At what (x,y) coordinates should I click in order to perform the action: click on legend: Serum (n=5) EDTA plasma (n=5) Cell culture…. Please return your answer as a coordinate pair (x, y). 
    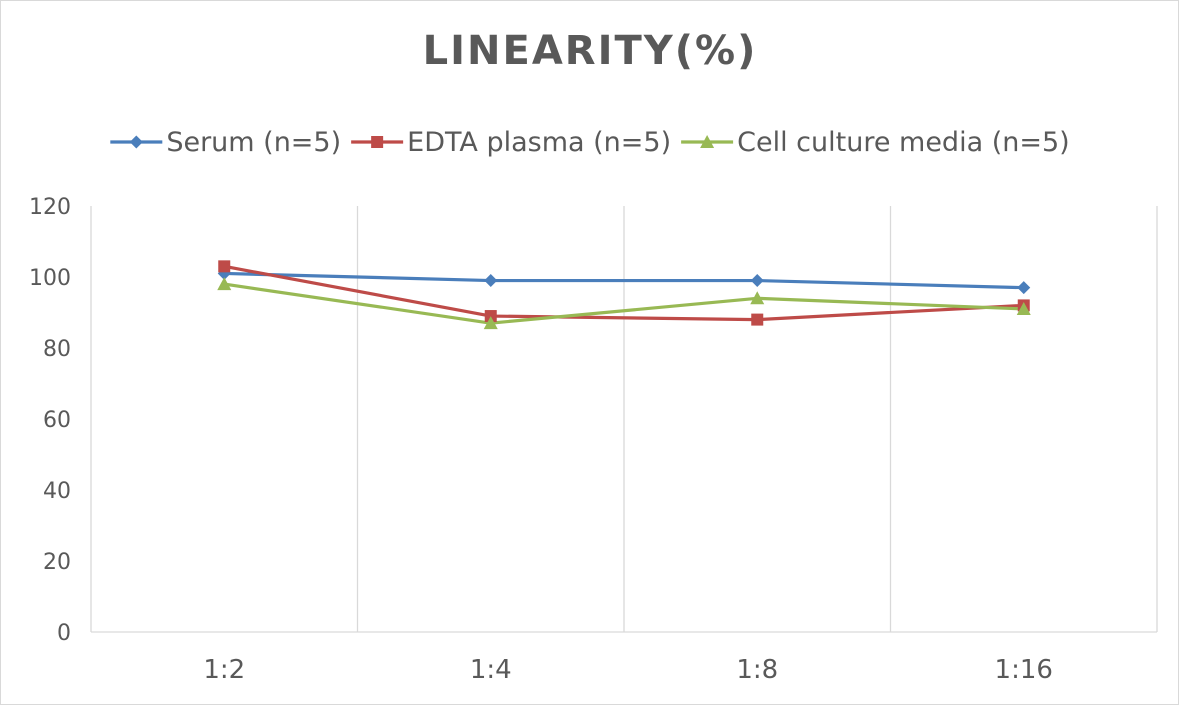
    Looking at the image, I should click on (590, 142).